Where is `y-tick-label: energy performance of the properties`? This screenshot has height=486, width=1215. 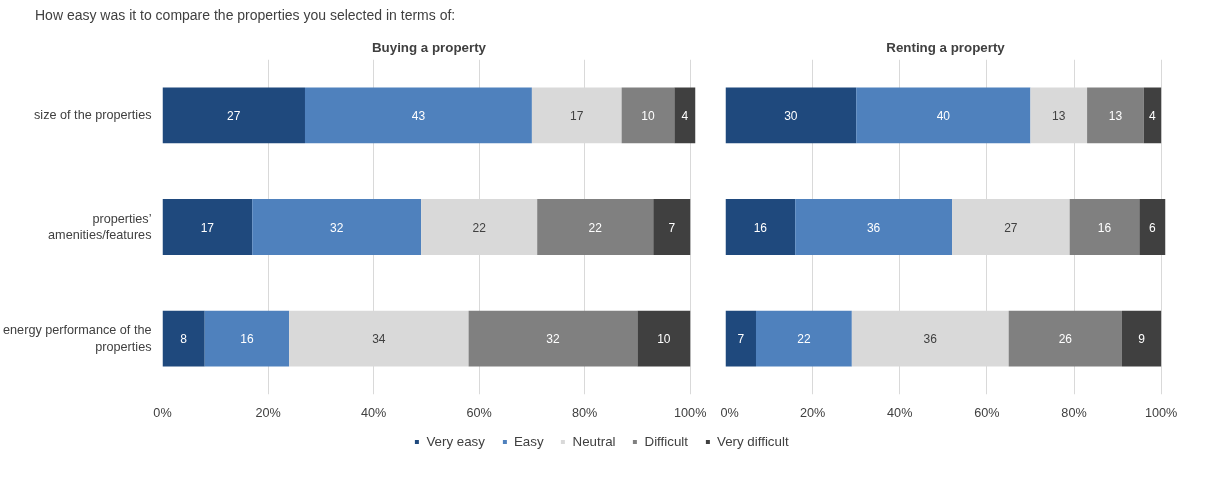
y-tick-label: energy performance of the properties is located at coordinates (77, 339).